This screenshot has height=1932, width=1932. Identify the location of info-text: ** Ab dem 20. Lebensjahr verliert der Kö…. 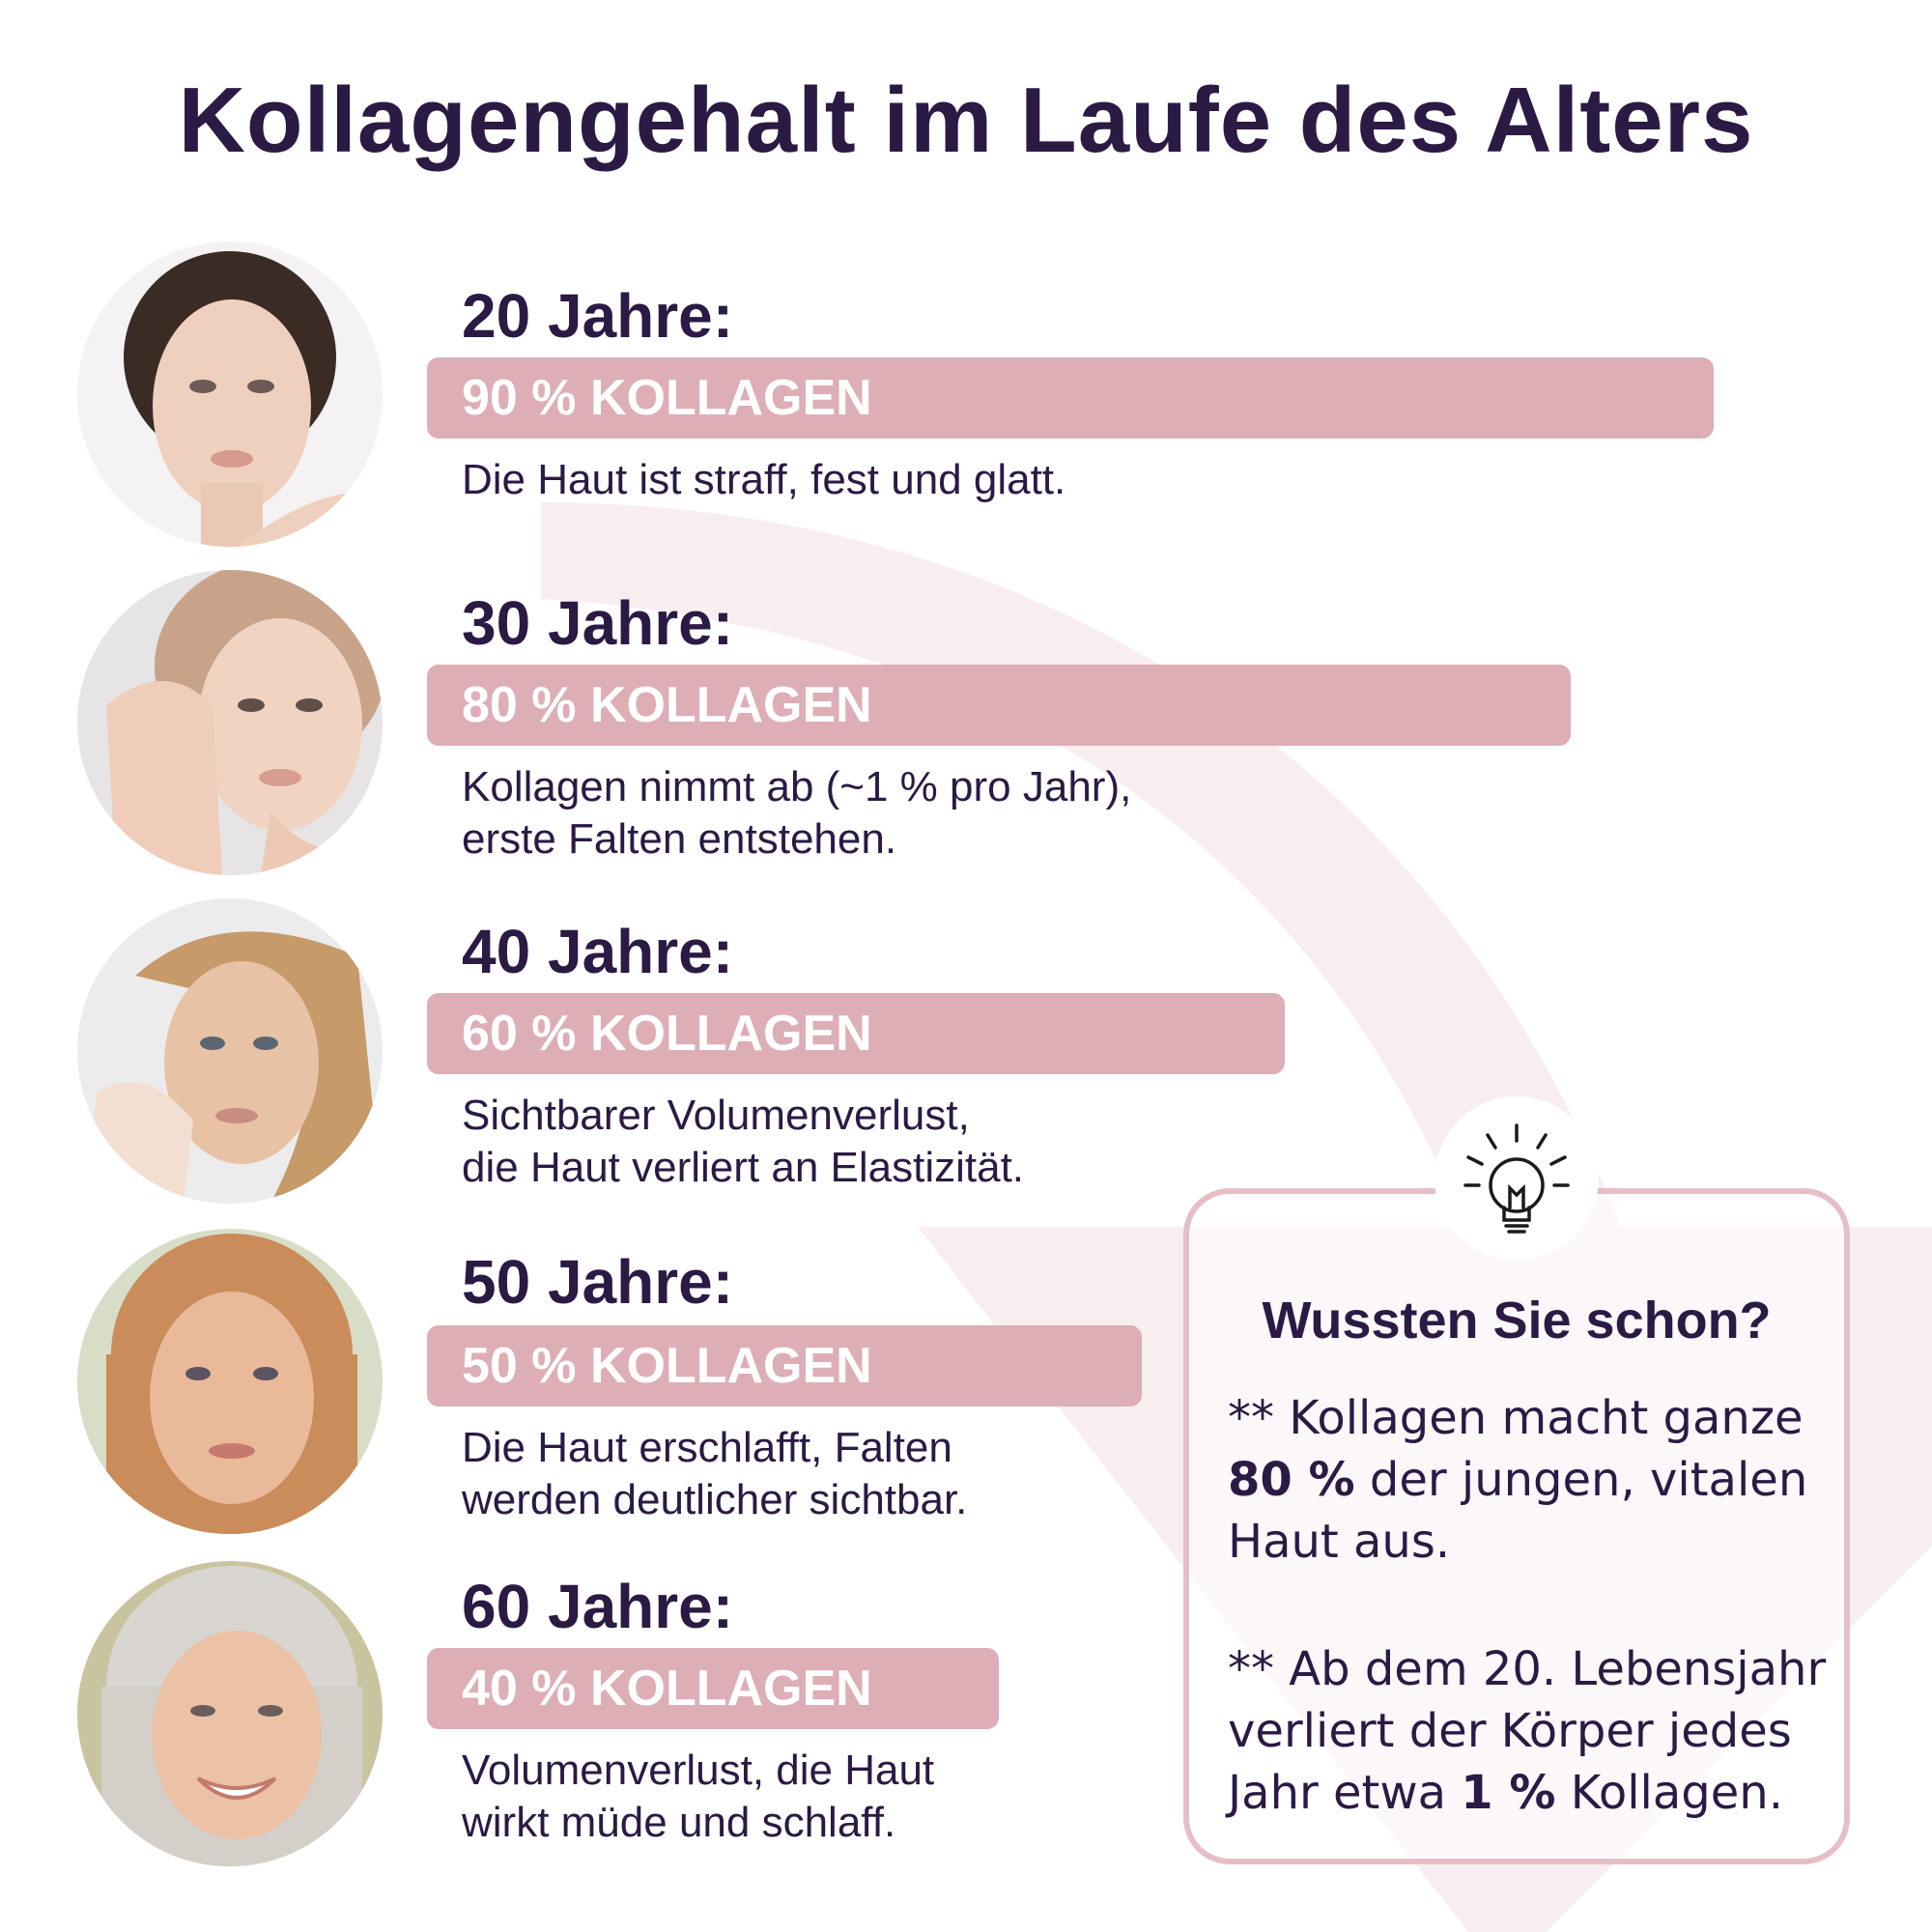
(1527, 1731).